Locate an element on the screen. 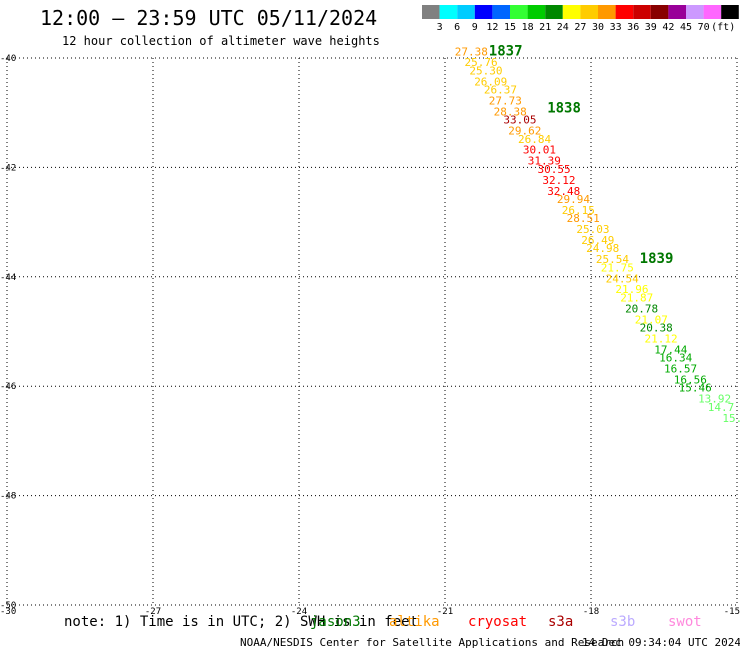 The image size is (740, 650). wave-height-value: 17.44 is located at coordinates (670, 349).